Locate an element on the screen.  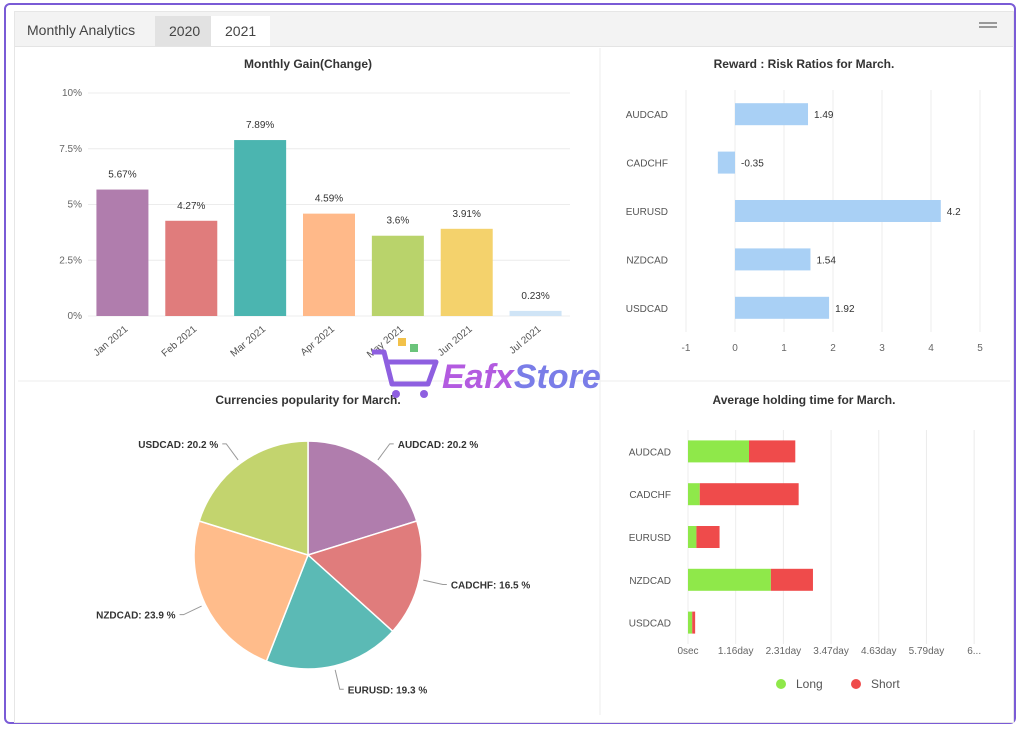
x-tick-label: Jan 2021 is located at coordinates (111, 341).